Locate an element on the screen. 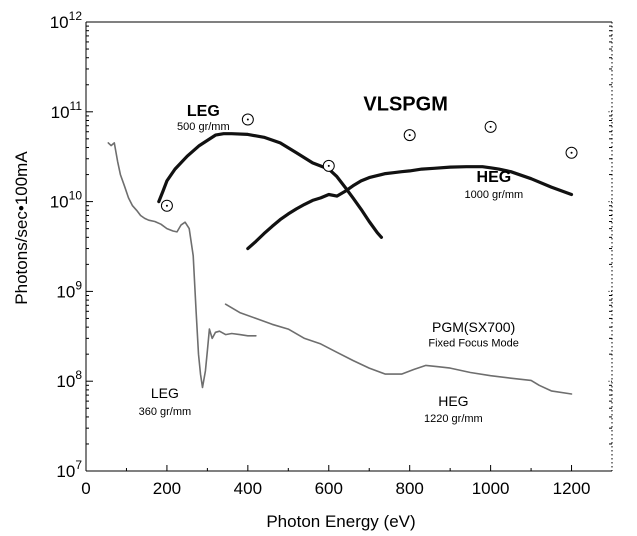 The height and width of the screenshot is (536, 637). y-tick-label: 10⁷ is located at coordinates (69, 469).